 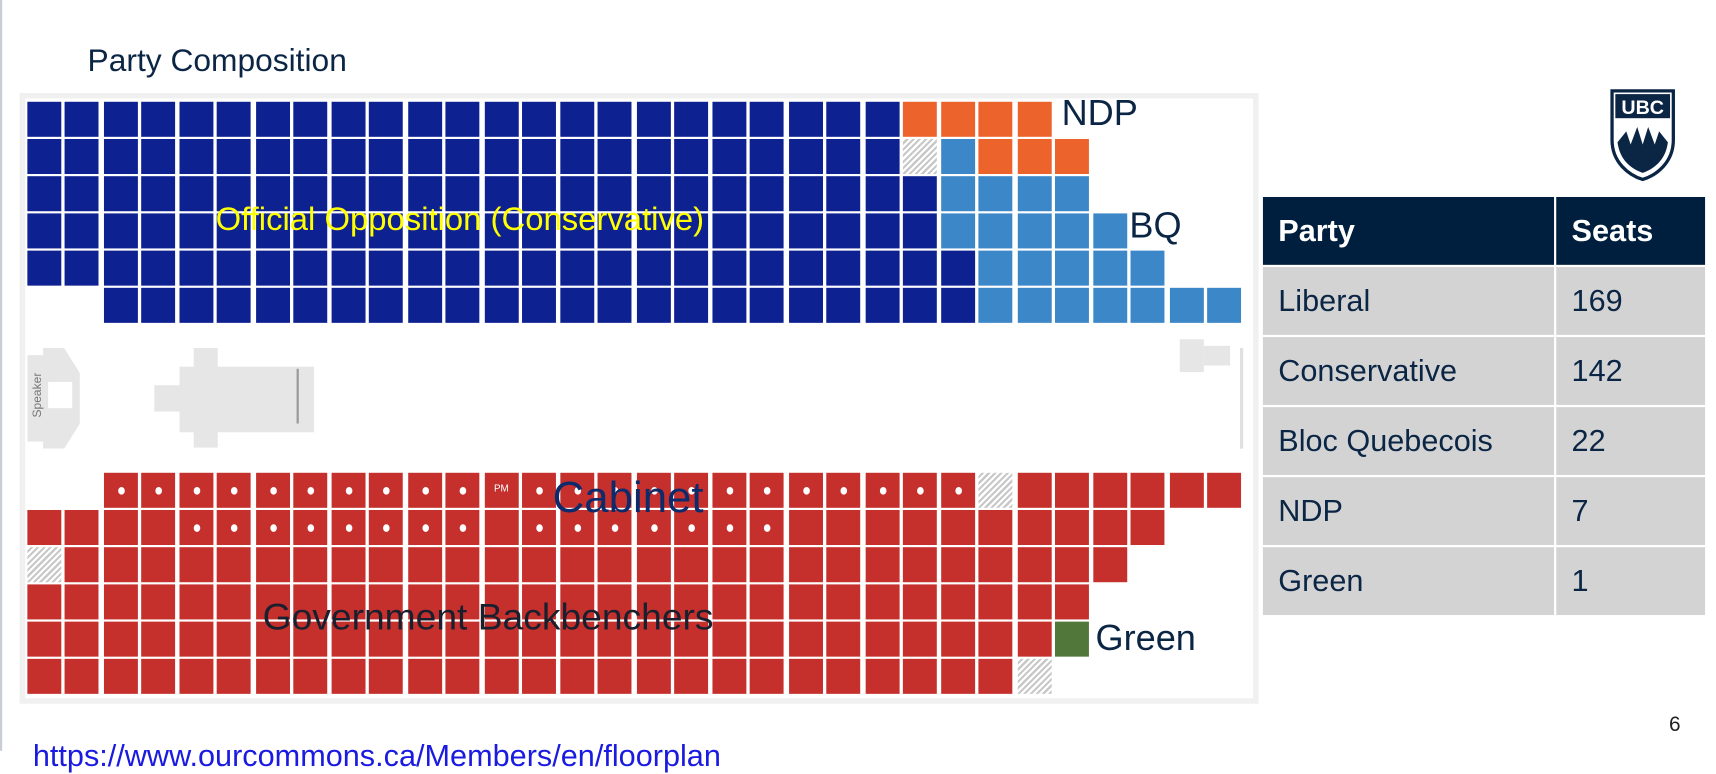 What do you see at coordinates (1071, 639) in the screenshot?
I see `seat-green` at bounding box center [1071, 639].